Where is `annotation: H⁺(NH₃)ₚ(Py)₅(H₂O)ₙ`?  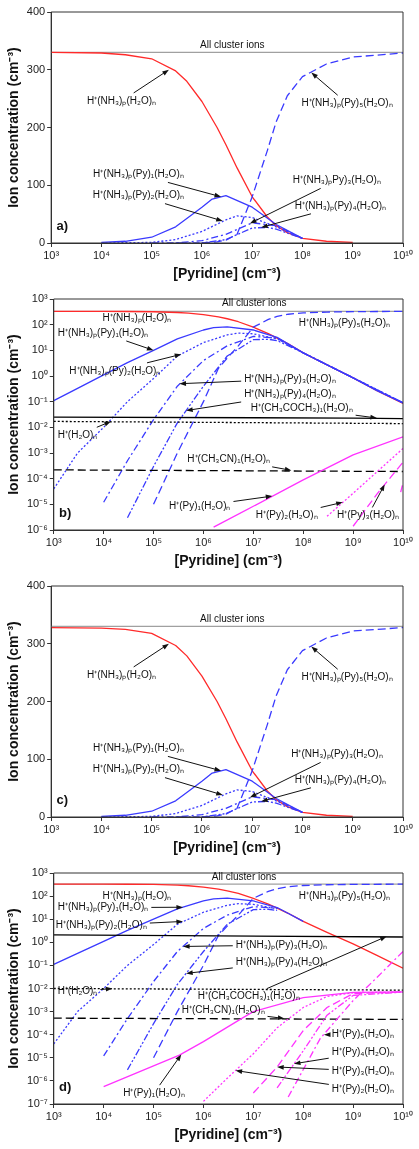 annotation: H⁺(NH₃)ₚ(Py)₅(H₂O)ₙ is located at coordinates (344, 322).